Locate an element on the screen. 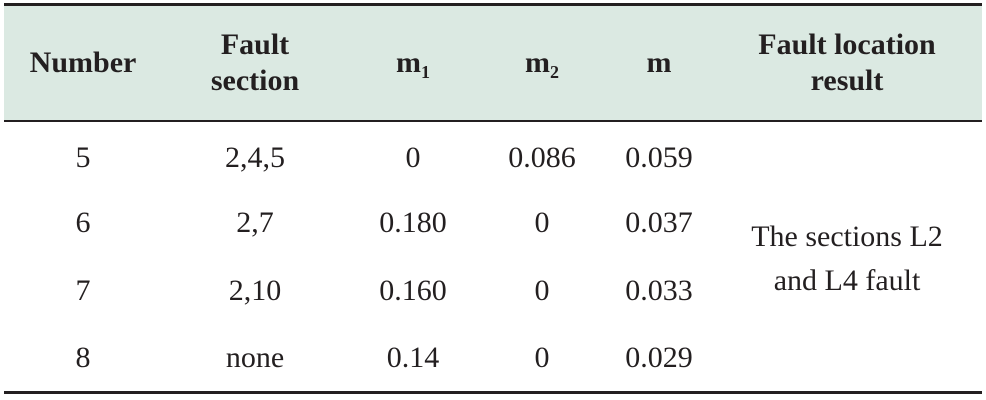 This screenshot has height=400, width=986. cell-m2: 0.086 is located at coordinates (542, 157).